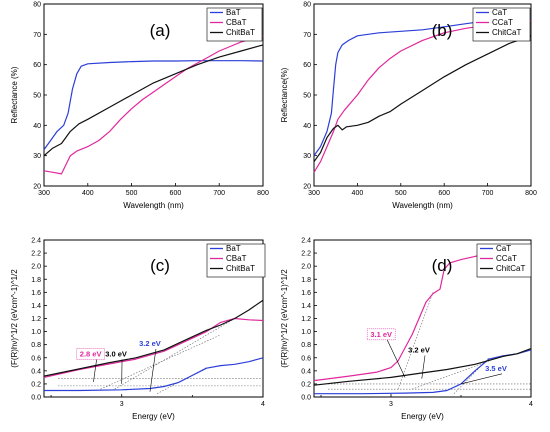  Describe the element at coordinates (219, 193) in the screenshot. I see `panel-a-x-tick-label: 700` at that location.